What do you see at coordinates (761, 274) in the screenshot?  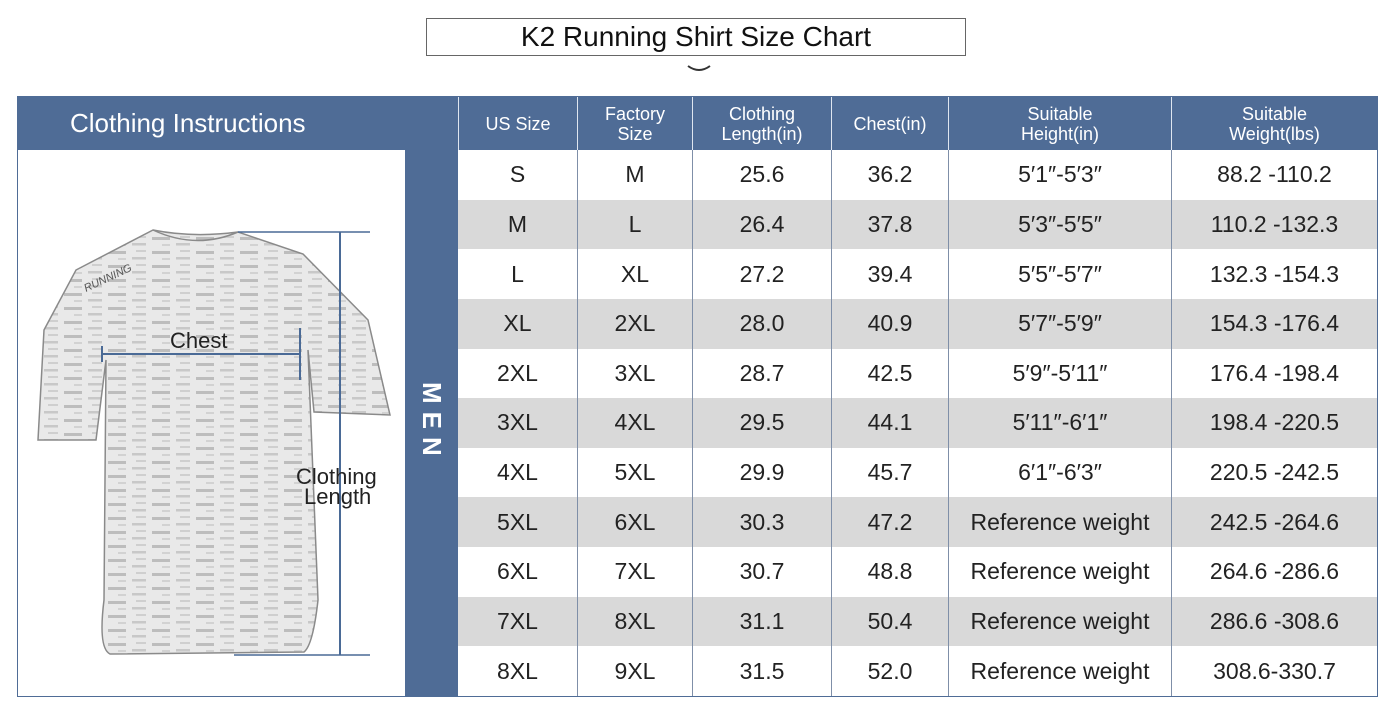 I see `cell-clothing-length: 27.2` at bounding box center [761, 274].